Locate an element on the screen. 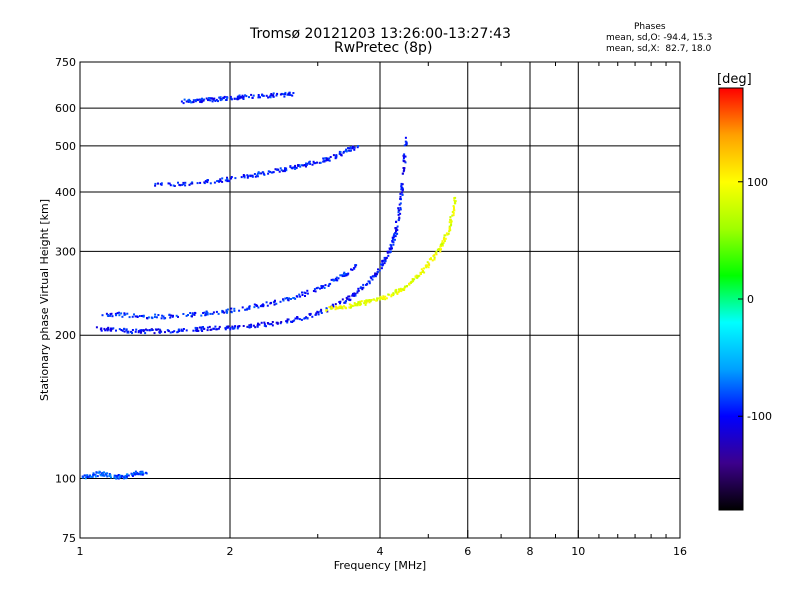 The image size is (800, 600). y-tick-label: 300 is located at coordinates (65, 251).